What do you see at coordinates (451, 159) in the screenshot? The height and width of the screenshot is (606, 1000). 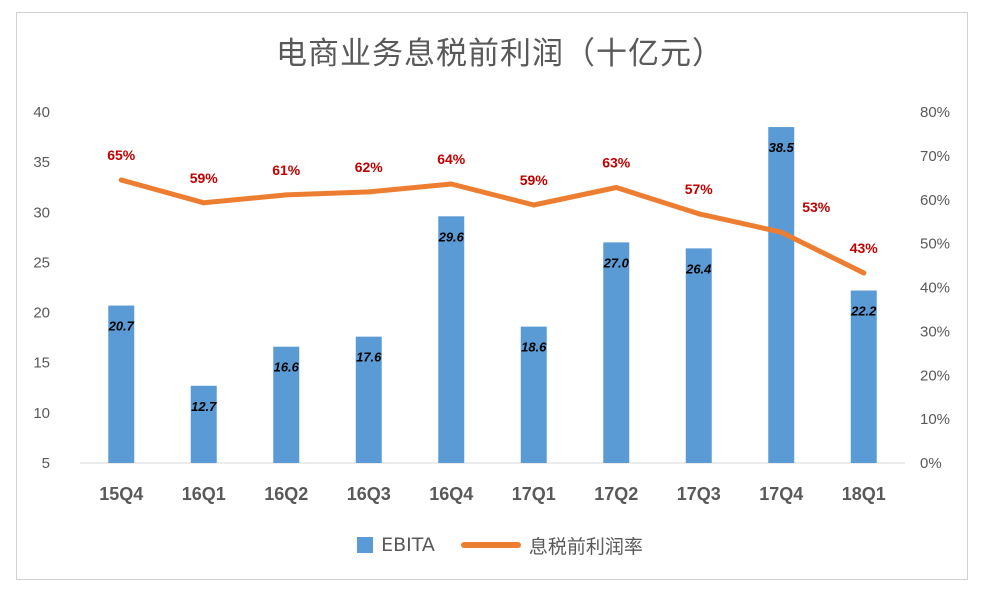 I see `line-data-label: 64%` at bounding box center [451, 159].